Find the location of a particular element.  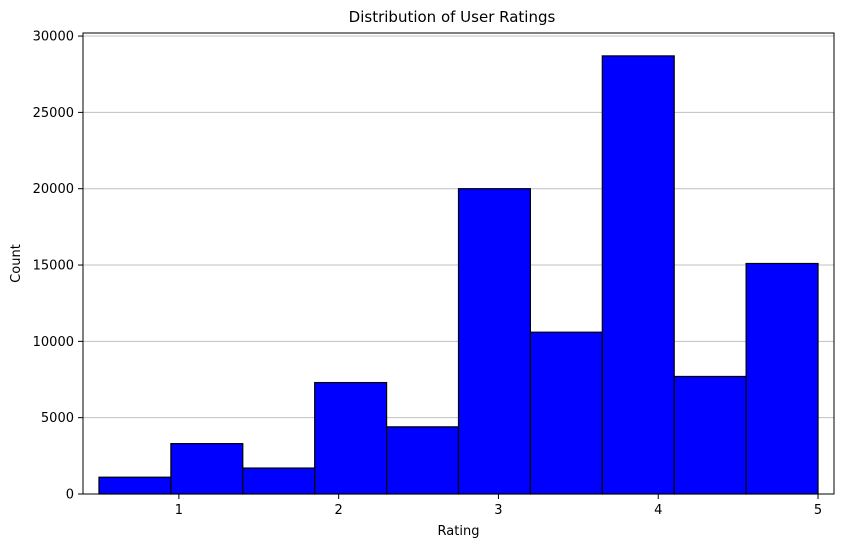

x-tick-label: 3 is located at coordinates (498, 510).